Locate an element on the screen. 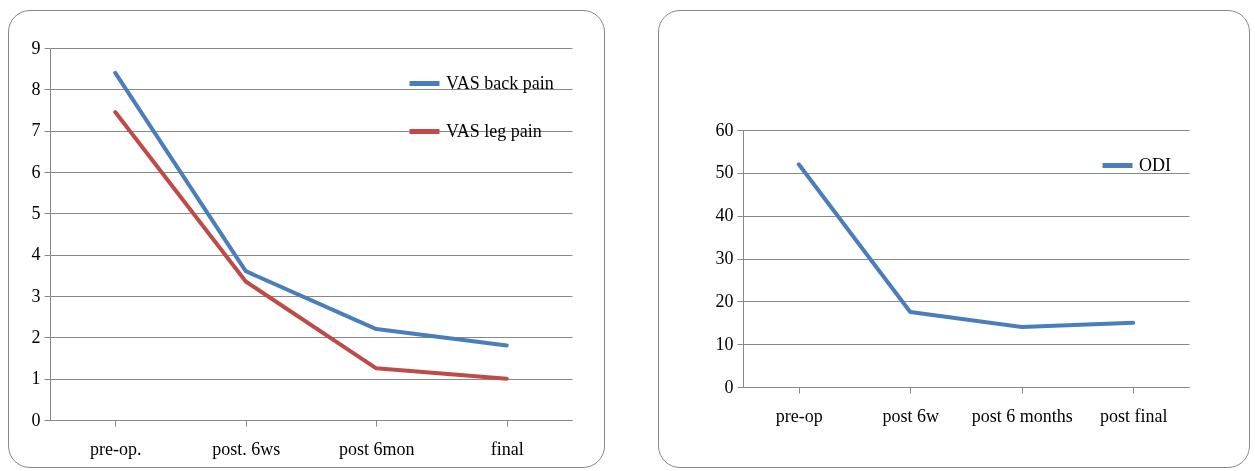  x-tick-label: post final is located at coordinates (1134, 415).